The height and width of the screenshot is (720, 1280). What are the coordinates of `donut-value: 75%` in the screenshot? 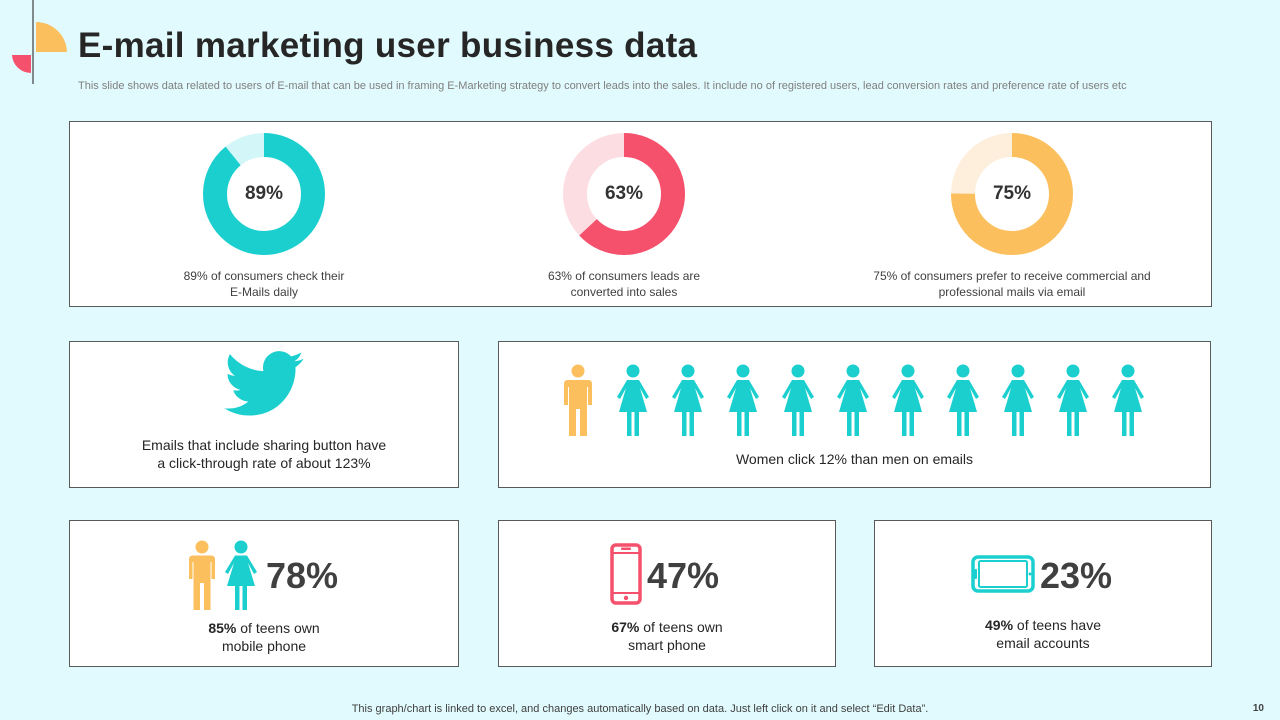 It's located at (1012, 193).